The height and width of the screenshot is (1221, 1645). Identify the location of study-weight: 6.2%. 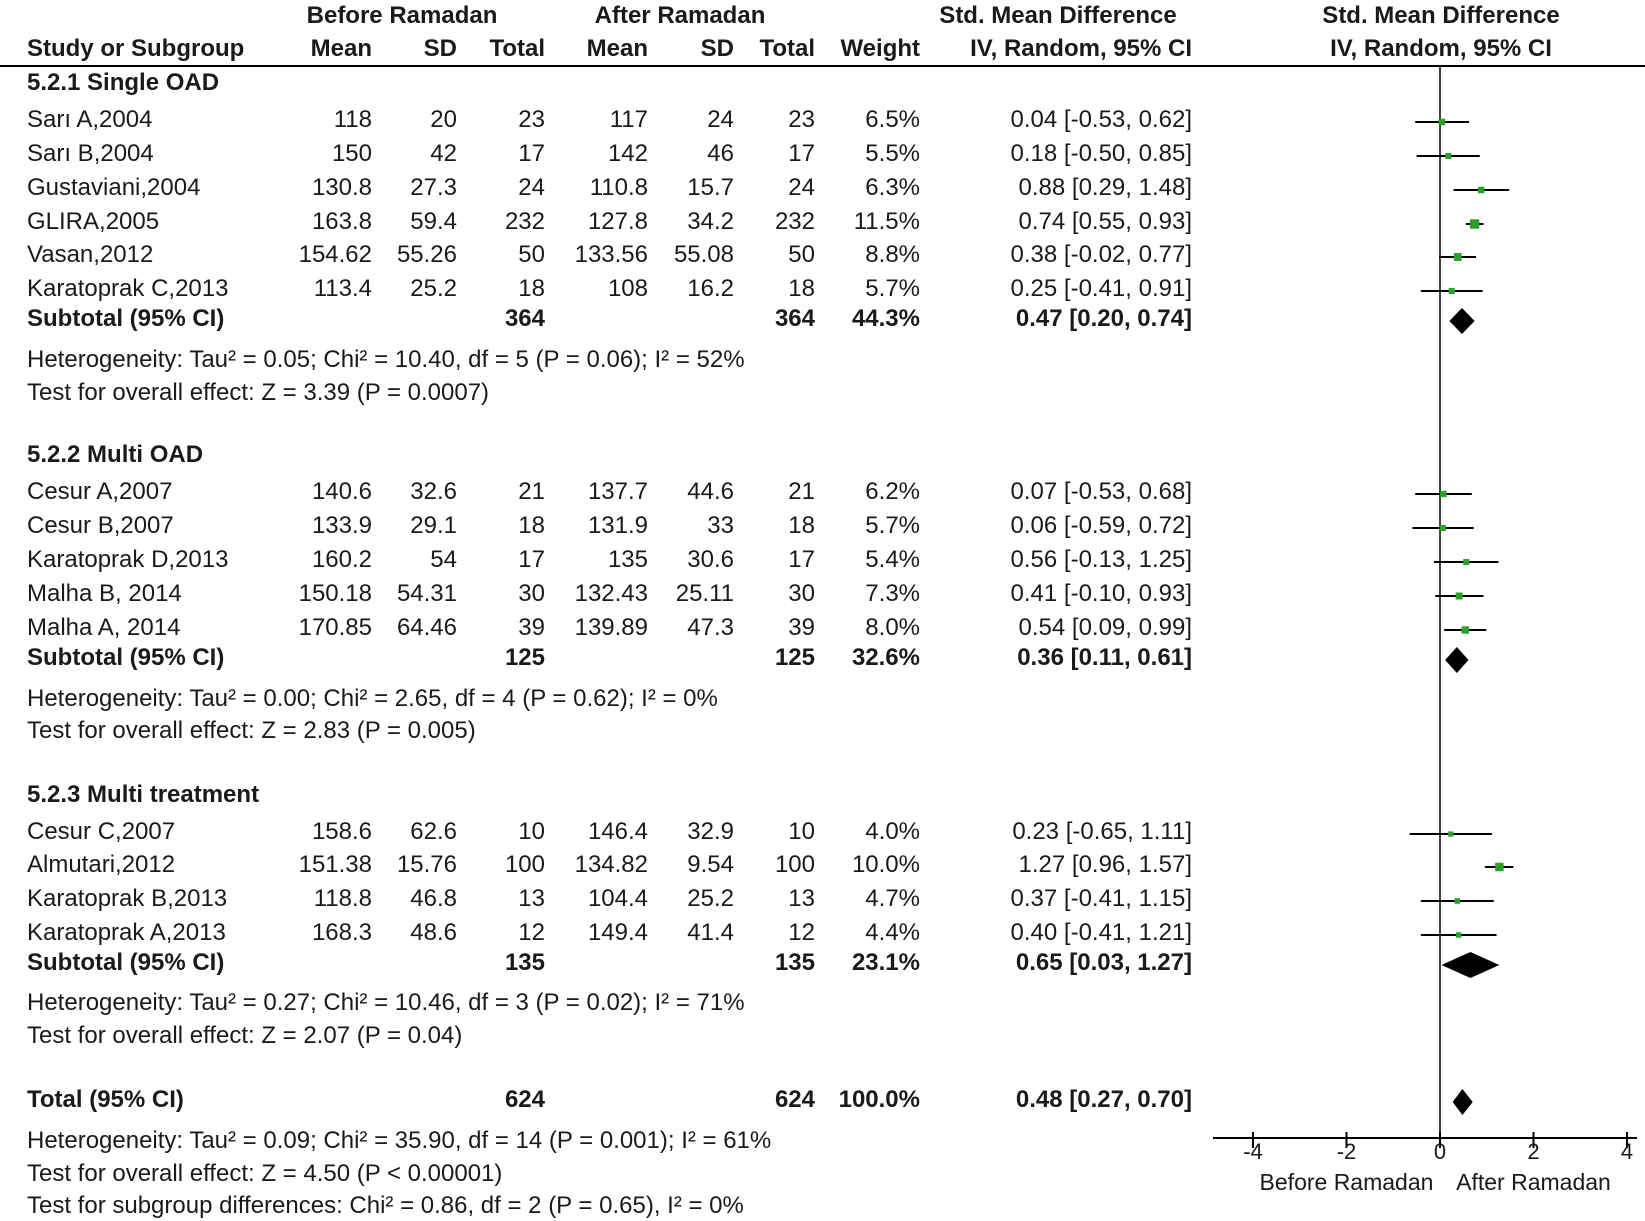
(892, 491).